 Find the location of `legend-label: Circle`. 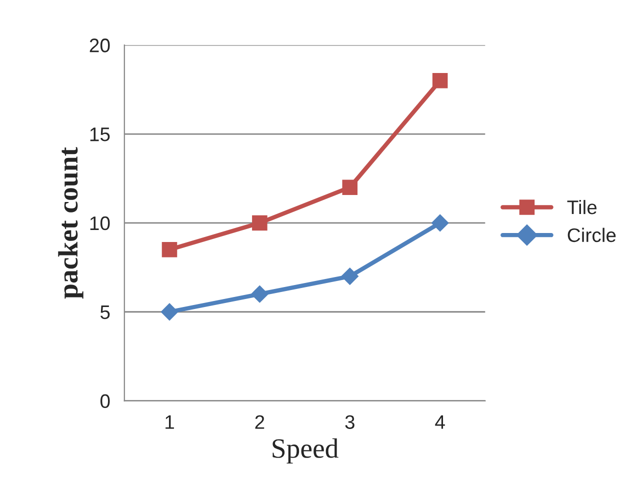

legend-label: Circle is located at coordinates (592, 235).